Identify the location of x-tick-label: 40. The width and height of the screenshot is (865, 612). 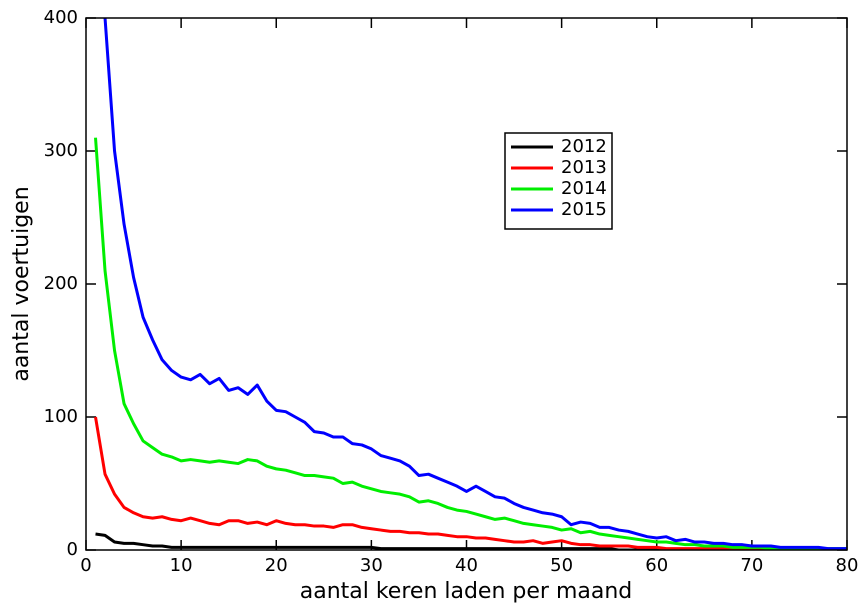
(466, 565).